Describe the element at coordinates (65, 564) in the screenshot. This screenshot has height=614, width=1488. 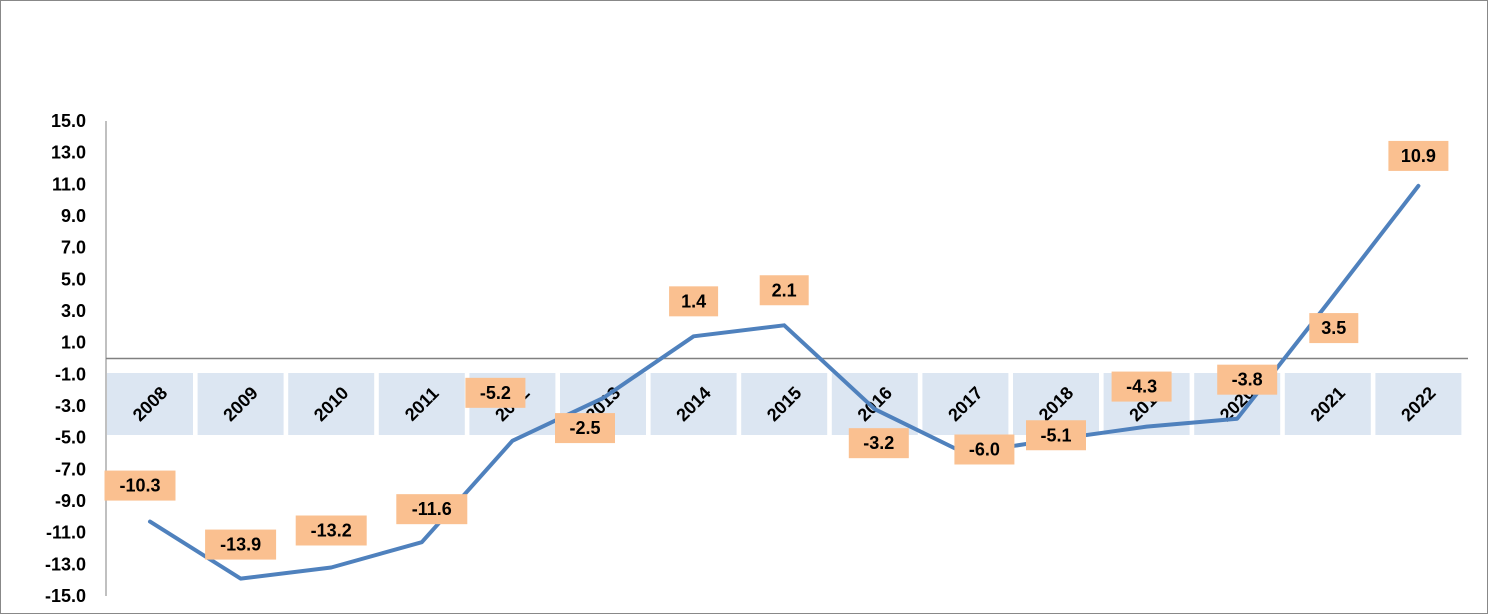
I see `y-tick-label: -13.0` at that location.